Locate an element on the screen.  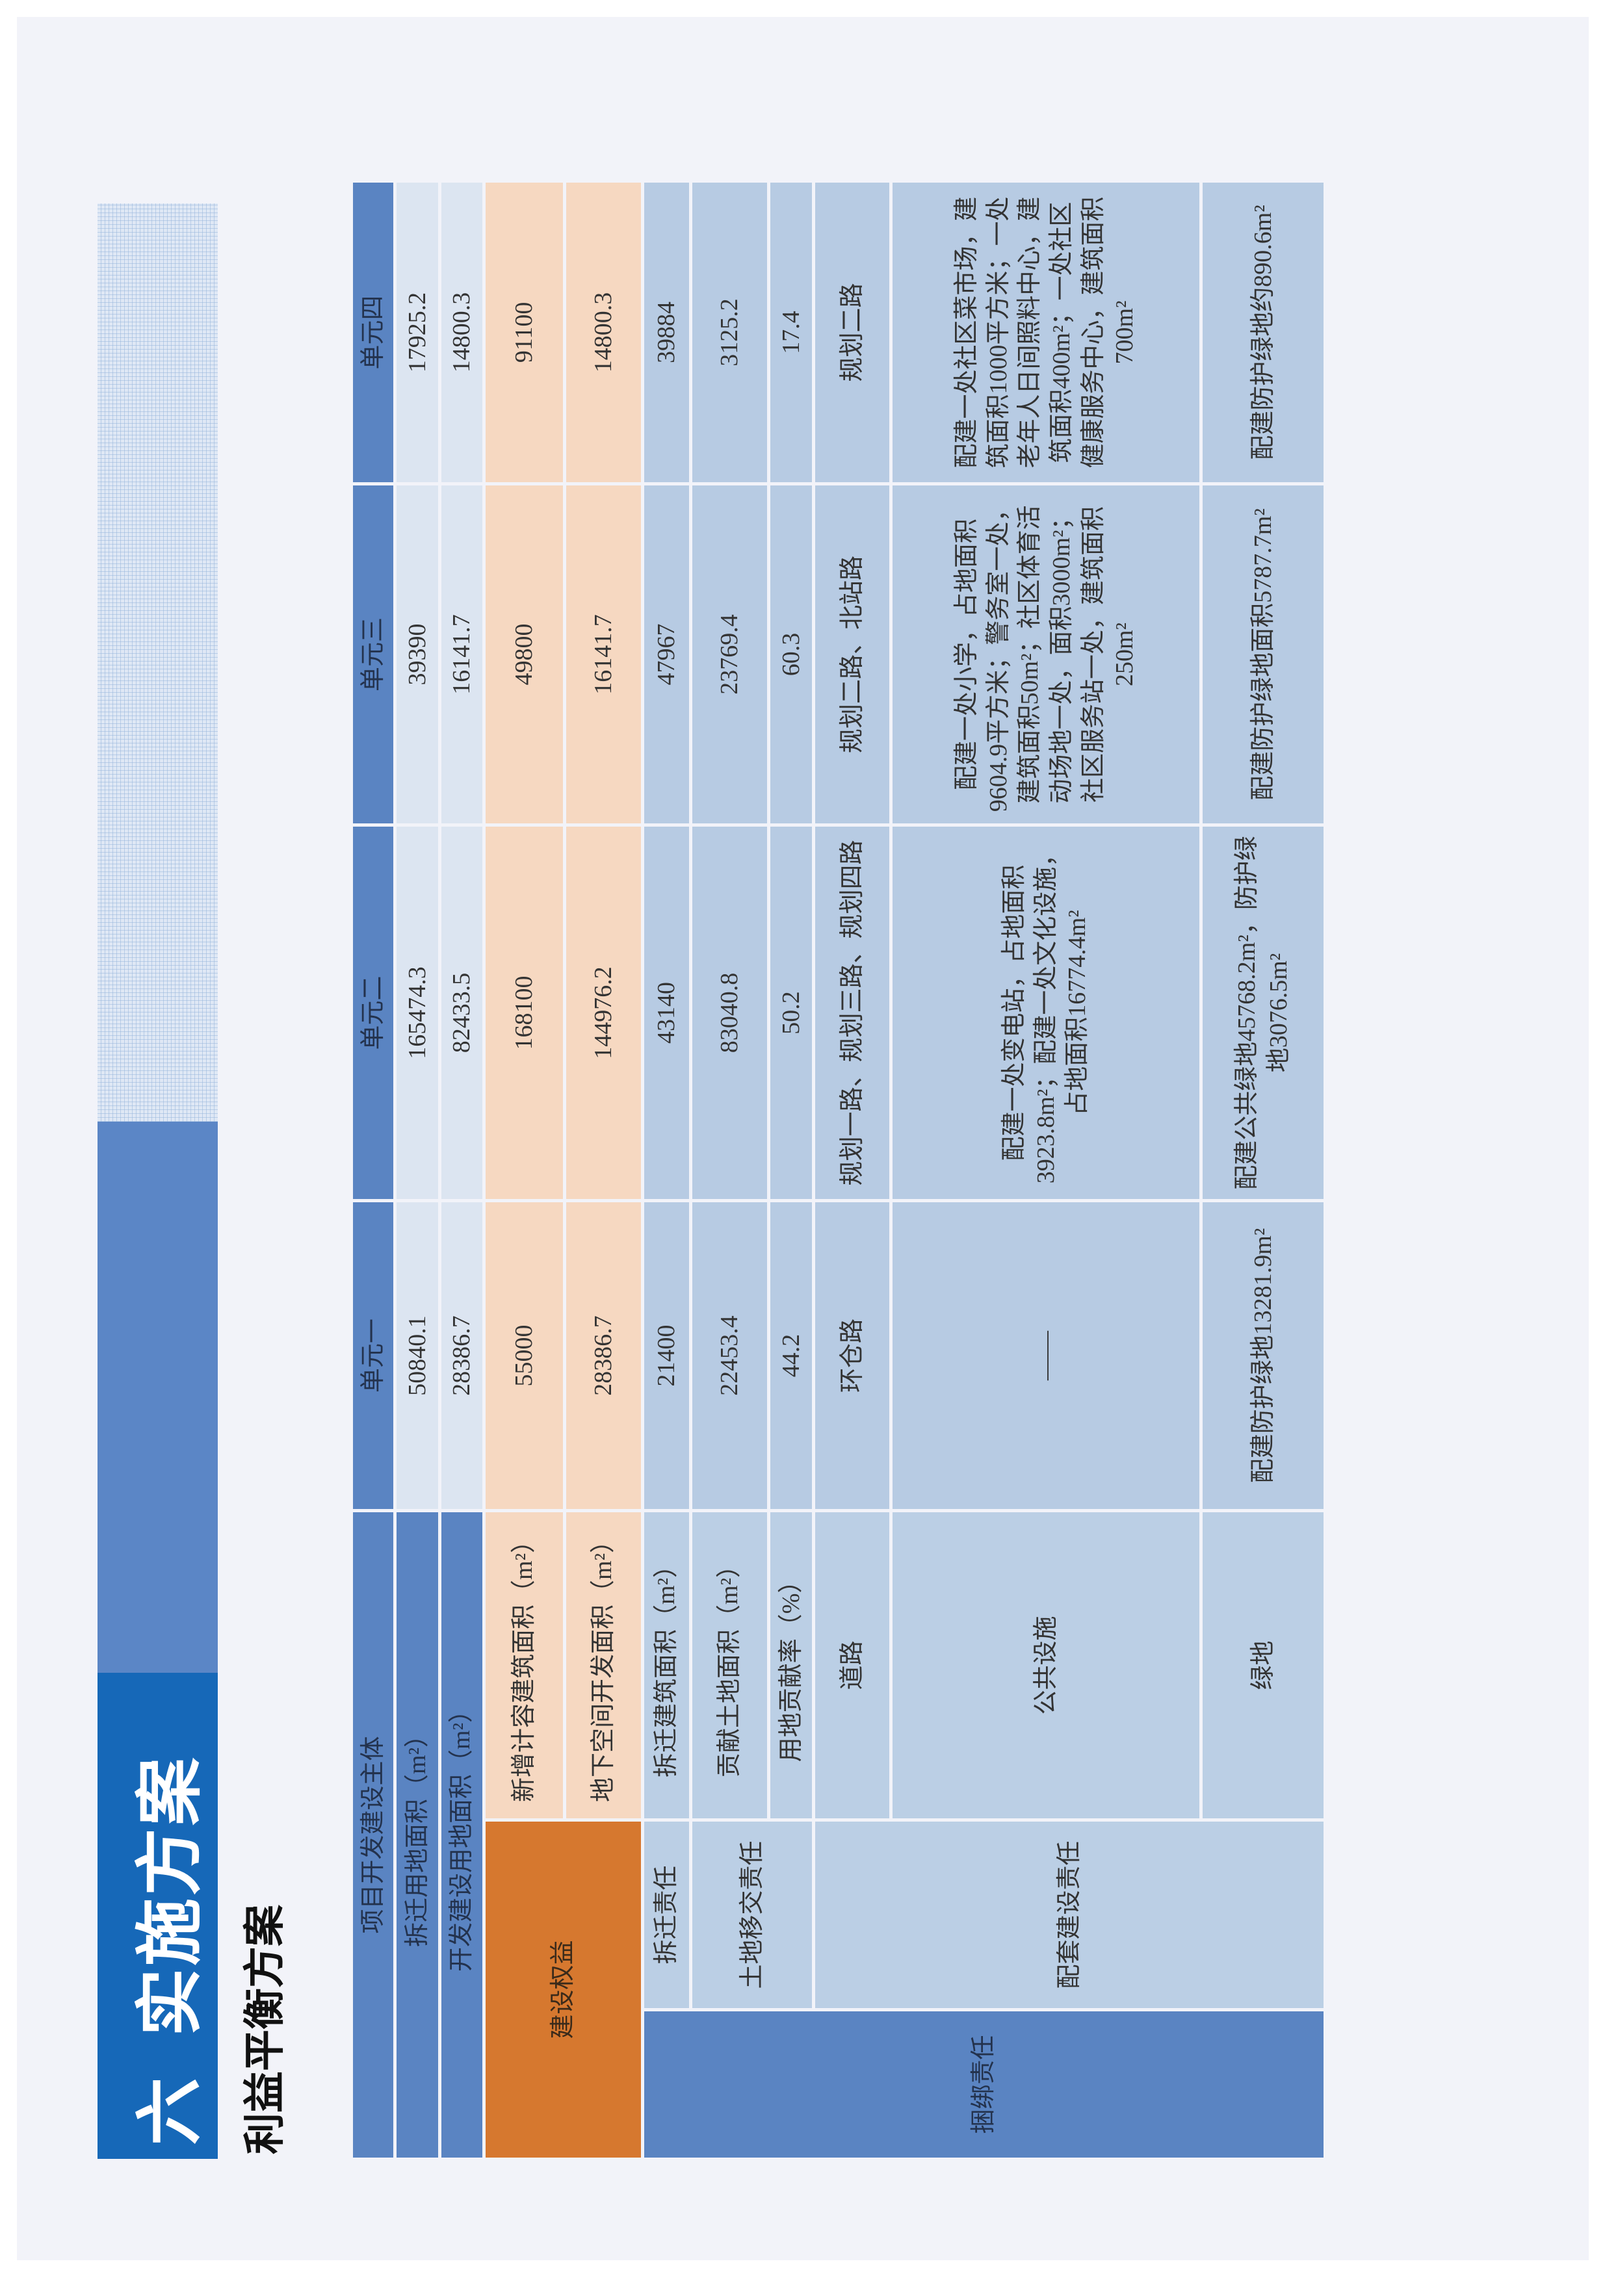
row-label: 公共设施 is located at coordinates (1046, 1665).